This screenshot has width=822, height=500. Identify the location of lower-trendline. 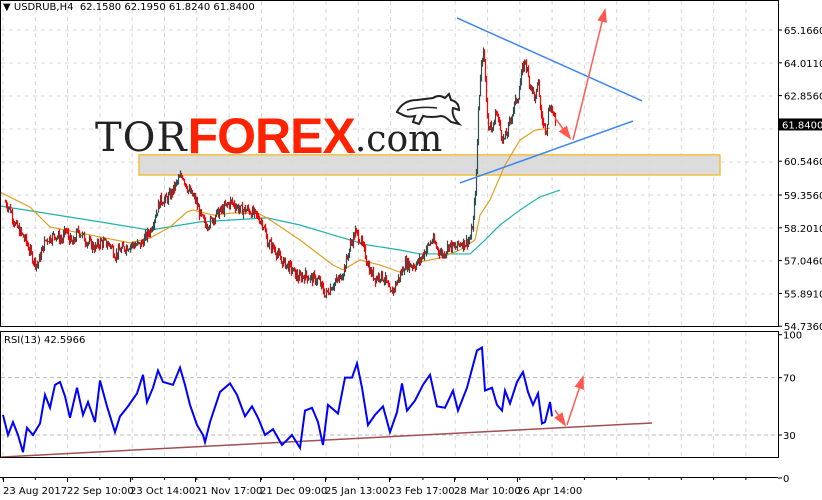
(546, 152).